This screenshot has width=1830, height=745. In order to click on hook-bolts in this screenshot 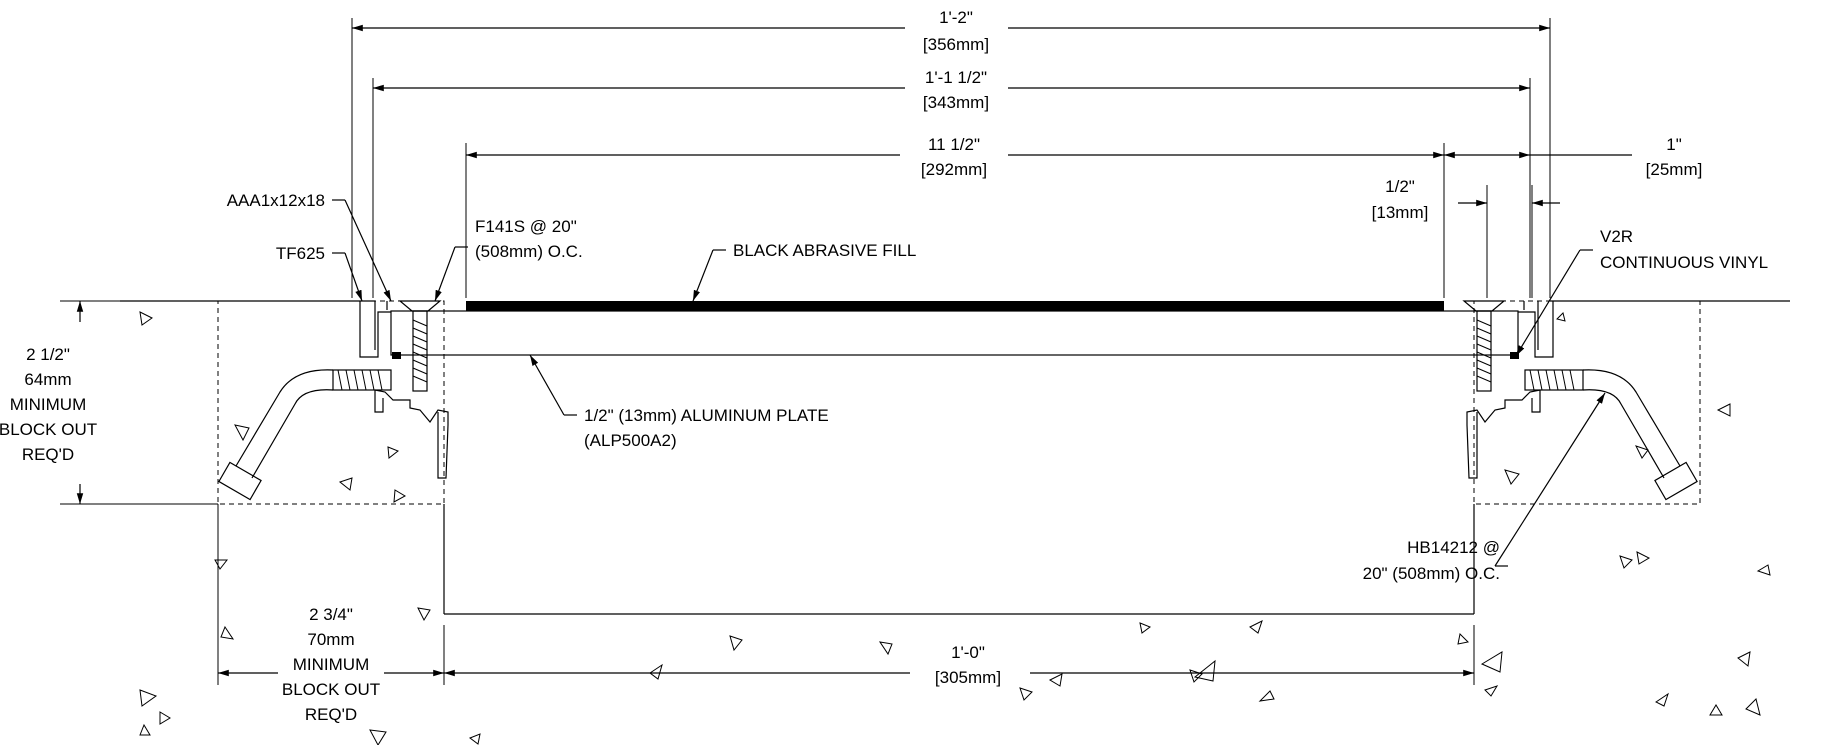, I will do `click(958, 435)`.